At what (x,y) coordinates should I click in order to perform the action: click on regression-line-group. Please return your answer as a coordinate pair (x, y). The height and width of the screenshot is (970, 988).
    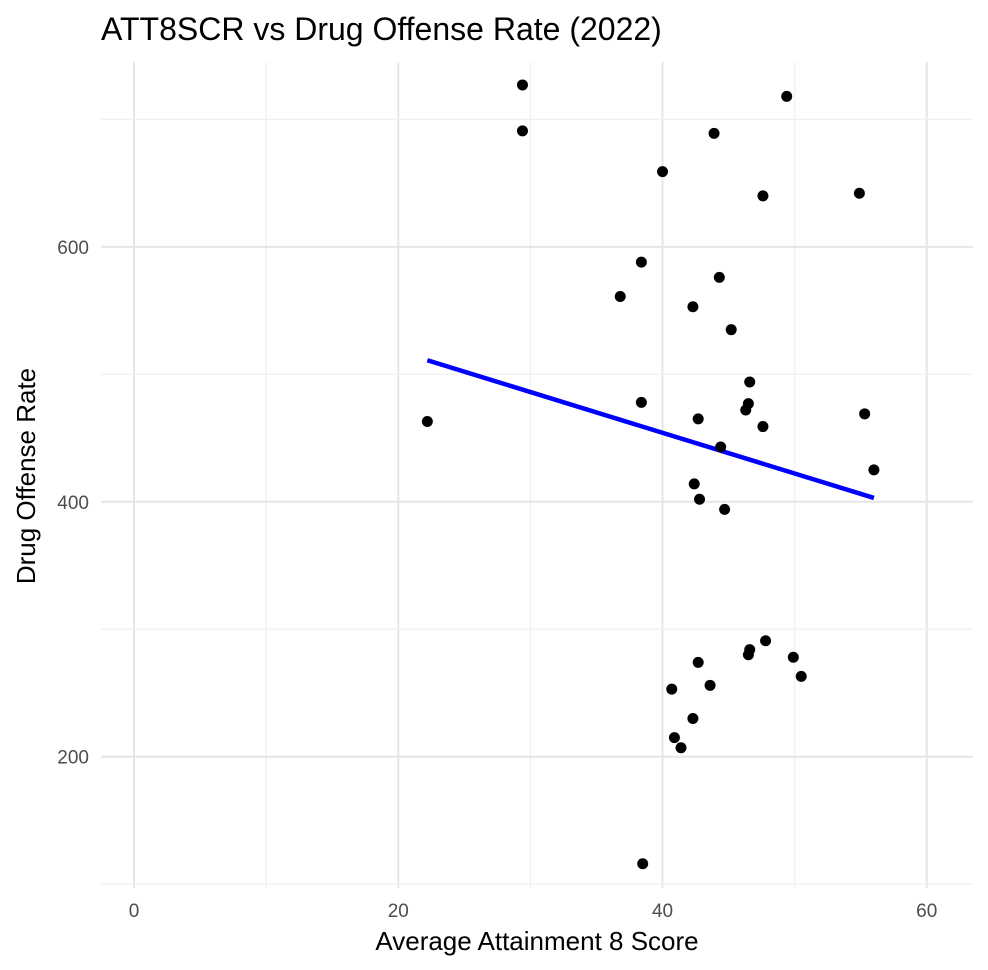
    Looking at the image, I should click on (650, 429).